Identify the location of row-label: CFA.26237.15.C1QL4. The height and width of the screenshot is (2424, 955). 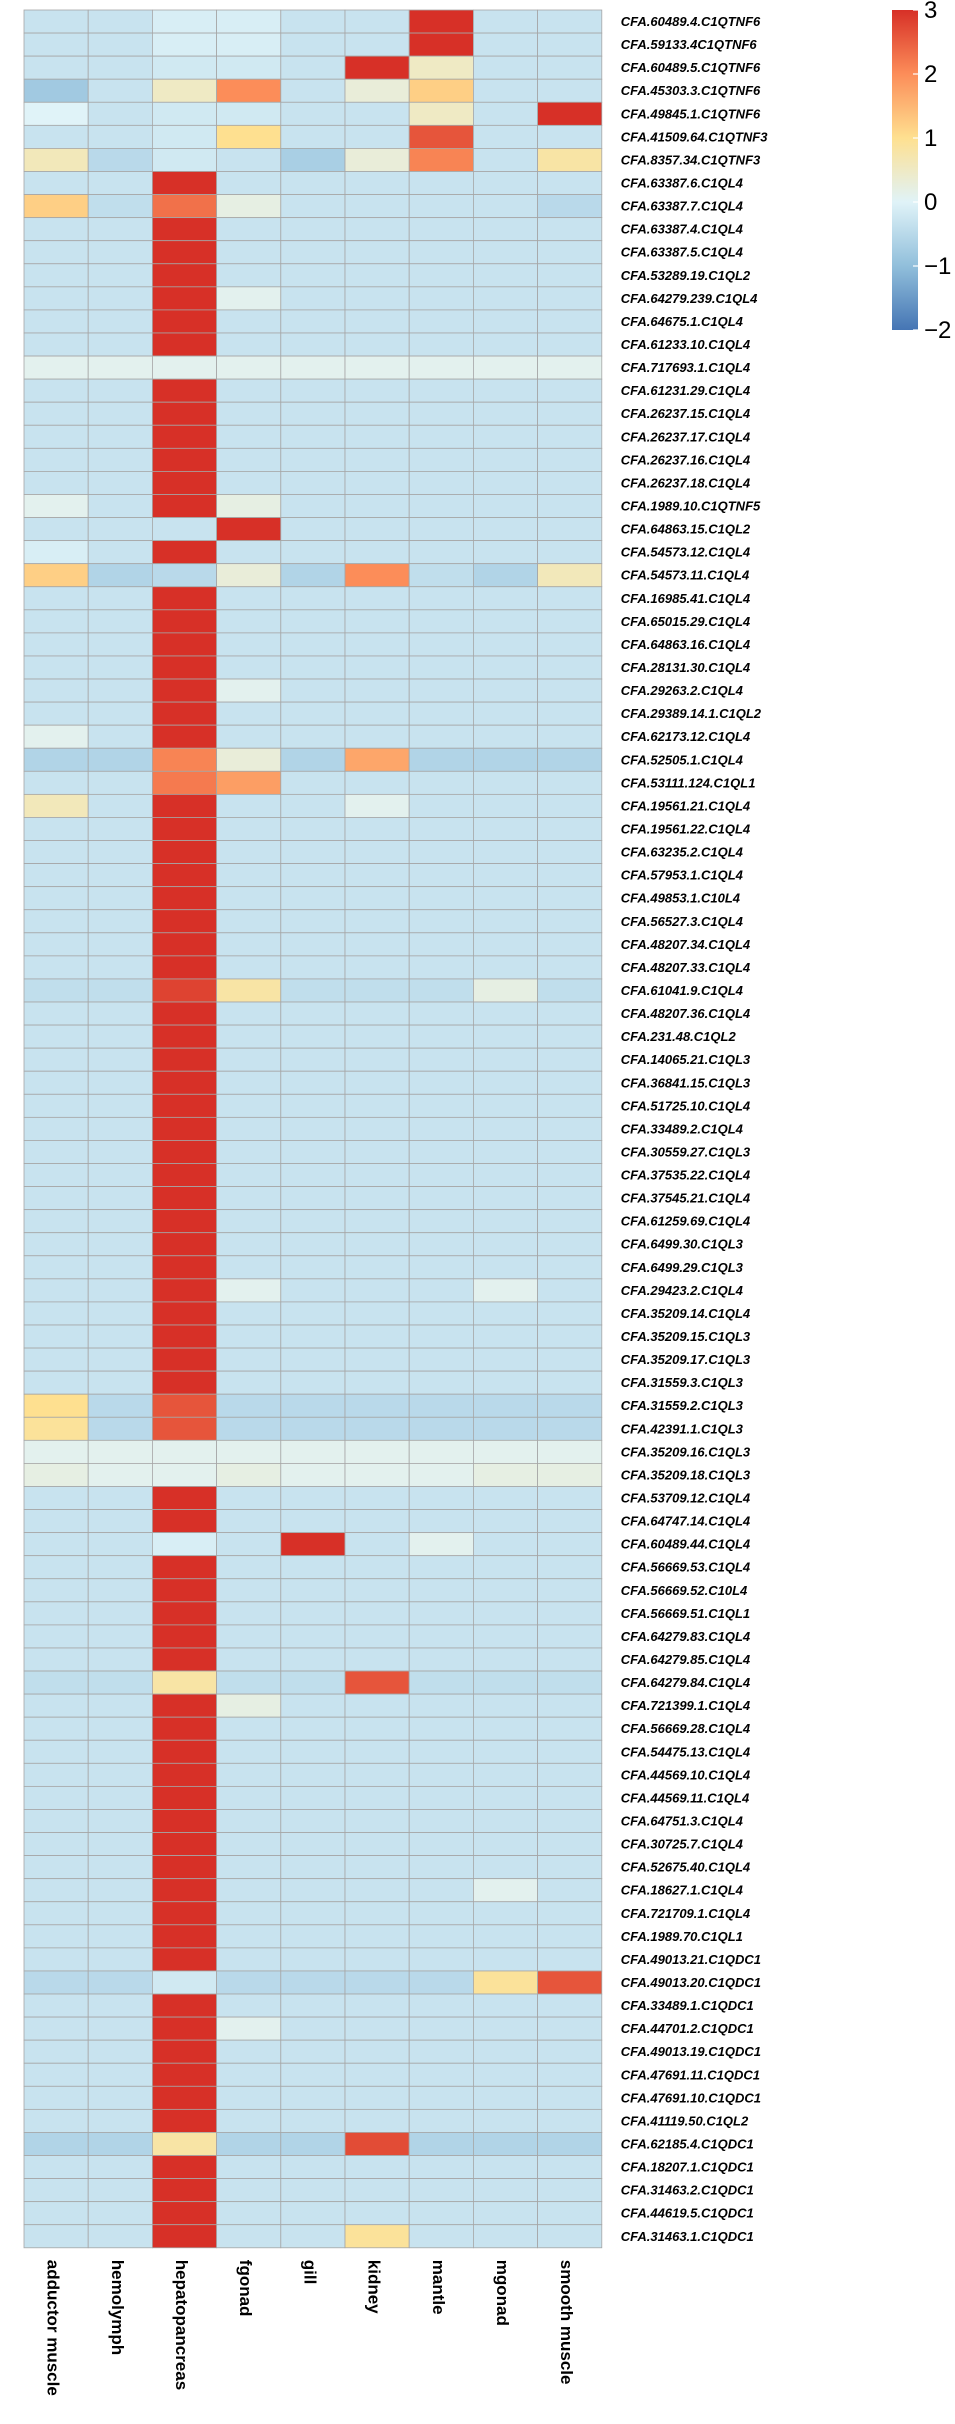
(686, 413).